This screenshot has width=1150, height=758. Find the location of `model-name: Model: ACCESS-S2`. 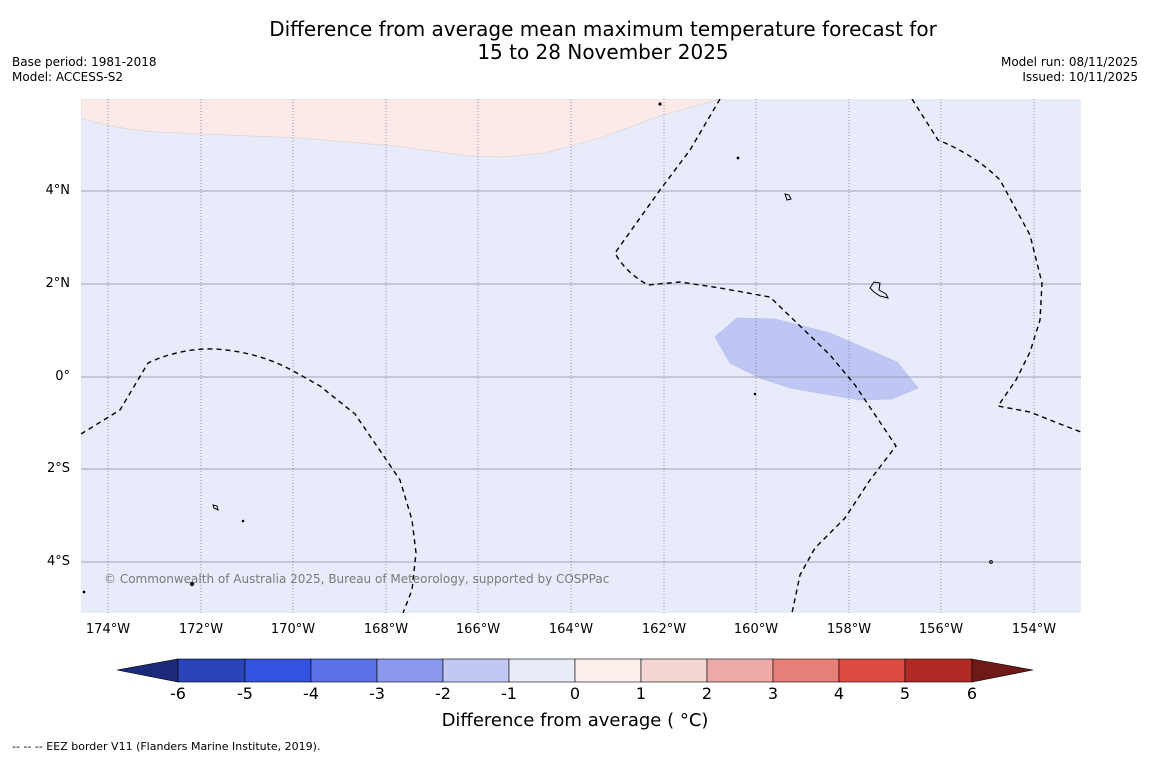

model-name: Model: ACCESS-S2 is located at coordinates (68, 77).